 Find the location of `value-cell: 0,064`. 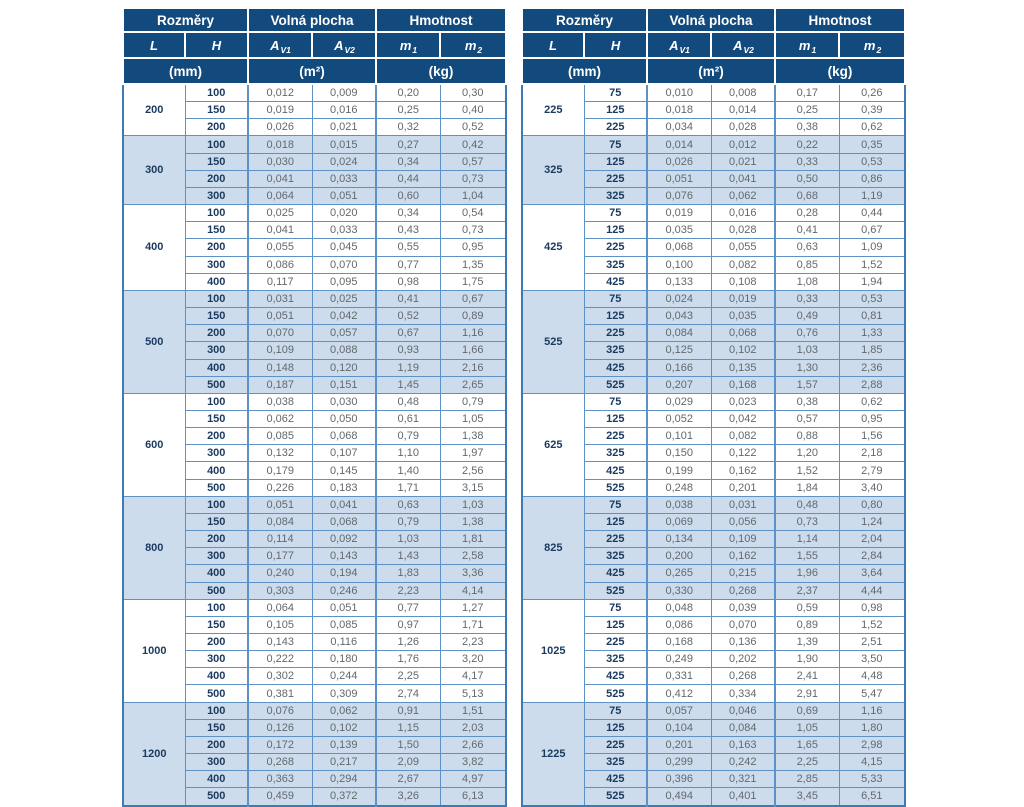

value-cell: 0,064 is located at coordinates (280, 607).